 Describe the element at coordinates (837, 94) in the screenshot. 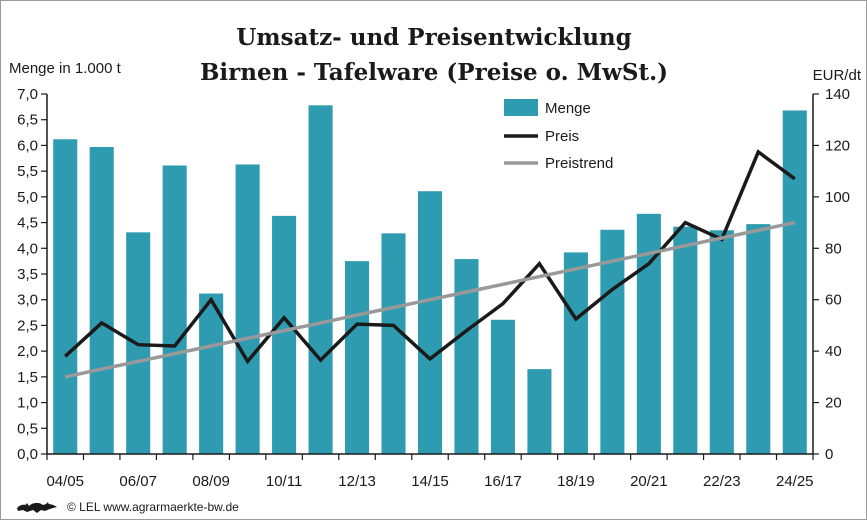

I see `right-tick-label: 140` at that location.